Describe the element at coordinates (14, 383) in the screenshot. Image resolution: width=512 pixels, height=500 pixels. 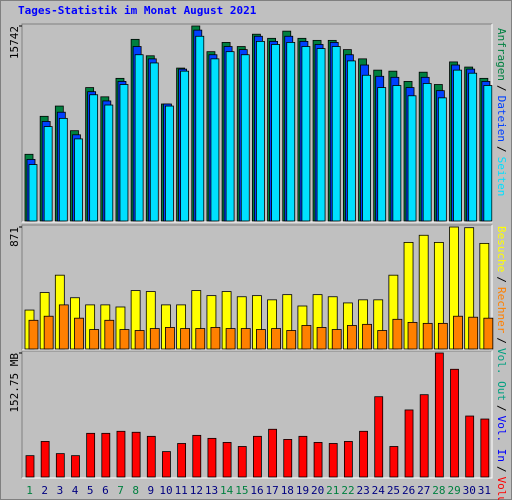
I see `y-tick-label: 152.75 MB` at that location.